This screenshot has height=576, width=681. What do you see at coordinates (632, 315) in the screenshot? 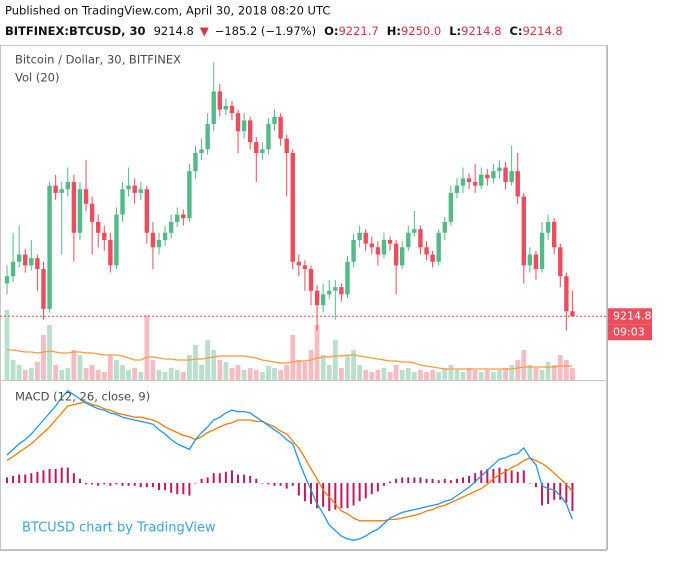
I see `last-price-label: 9214.8` at bounding box center [632, 315].